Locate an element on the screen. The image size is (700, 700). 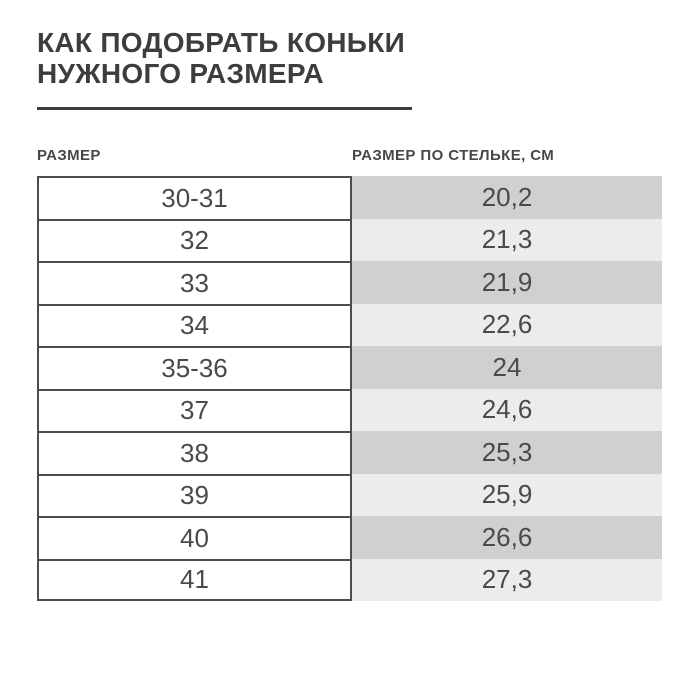
table-row: 32 21,3 is located at coordinates (349, 239).